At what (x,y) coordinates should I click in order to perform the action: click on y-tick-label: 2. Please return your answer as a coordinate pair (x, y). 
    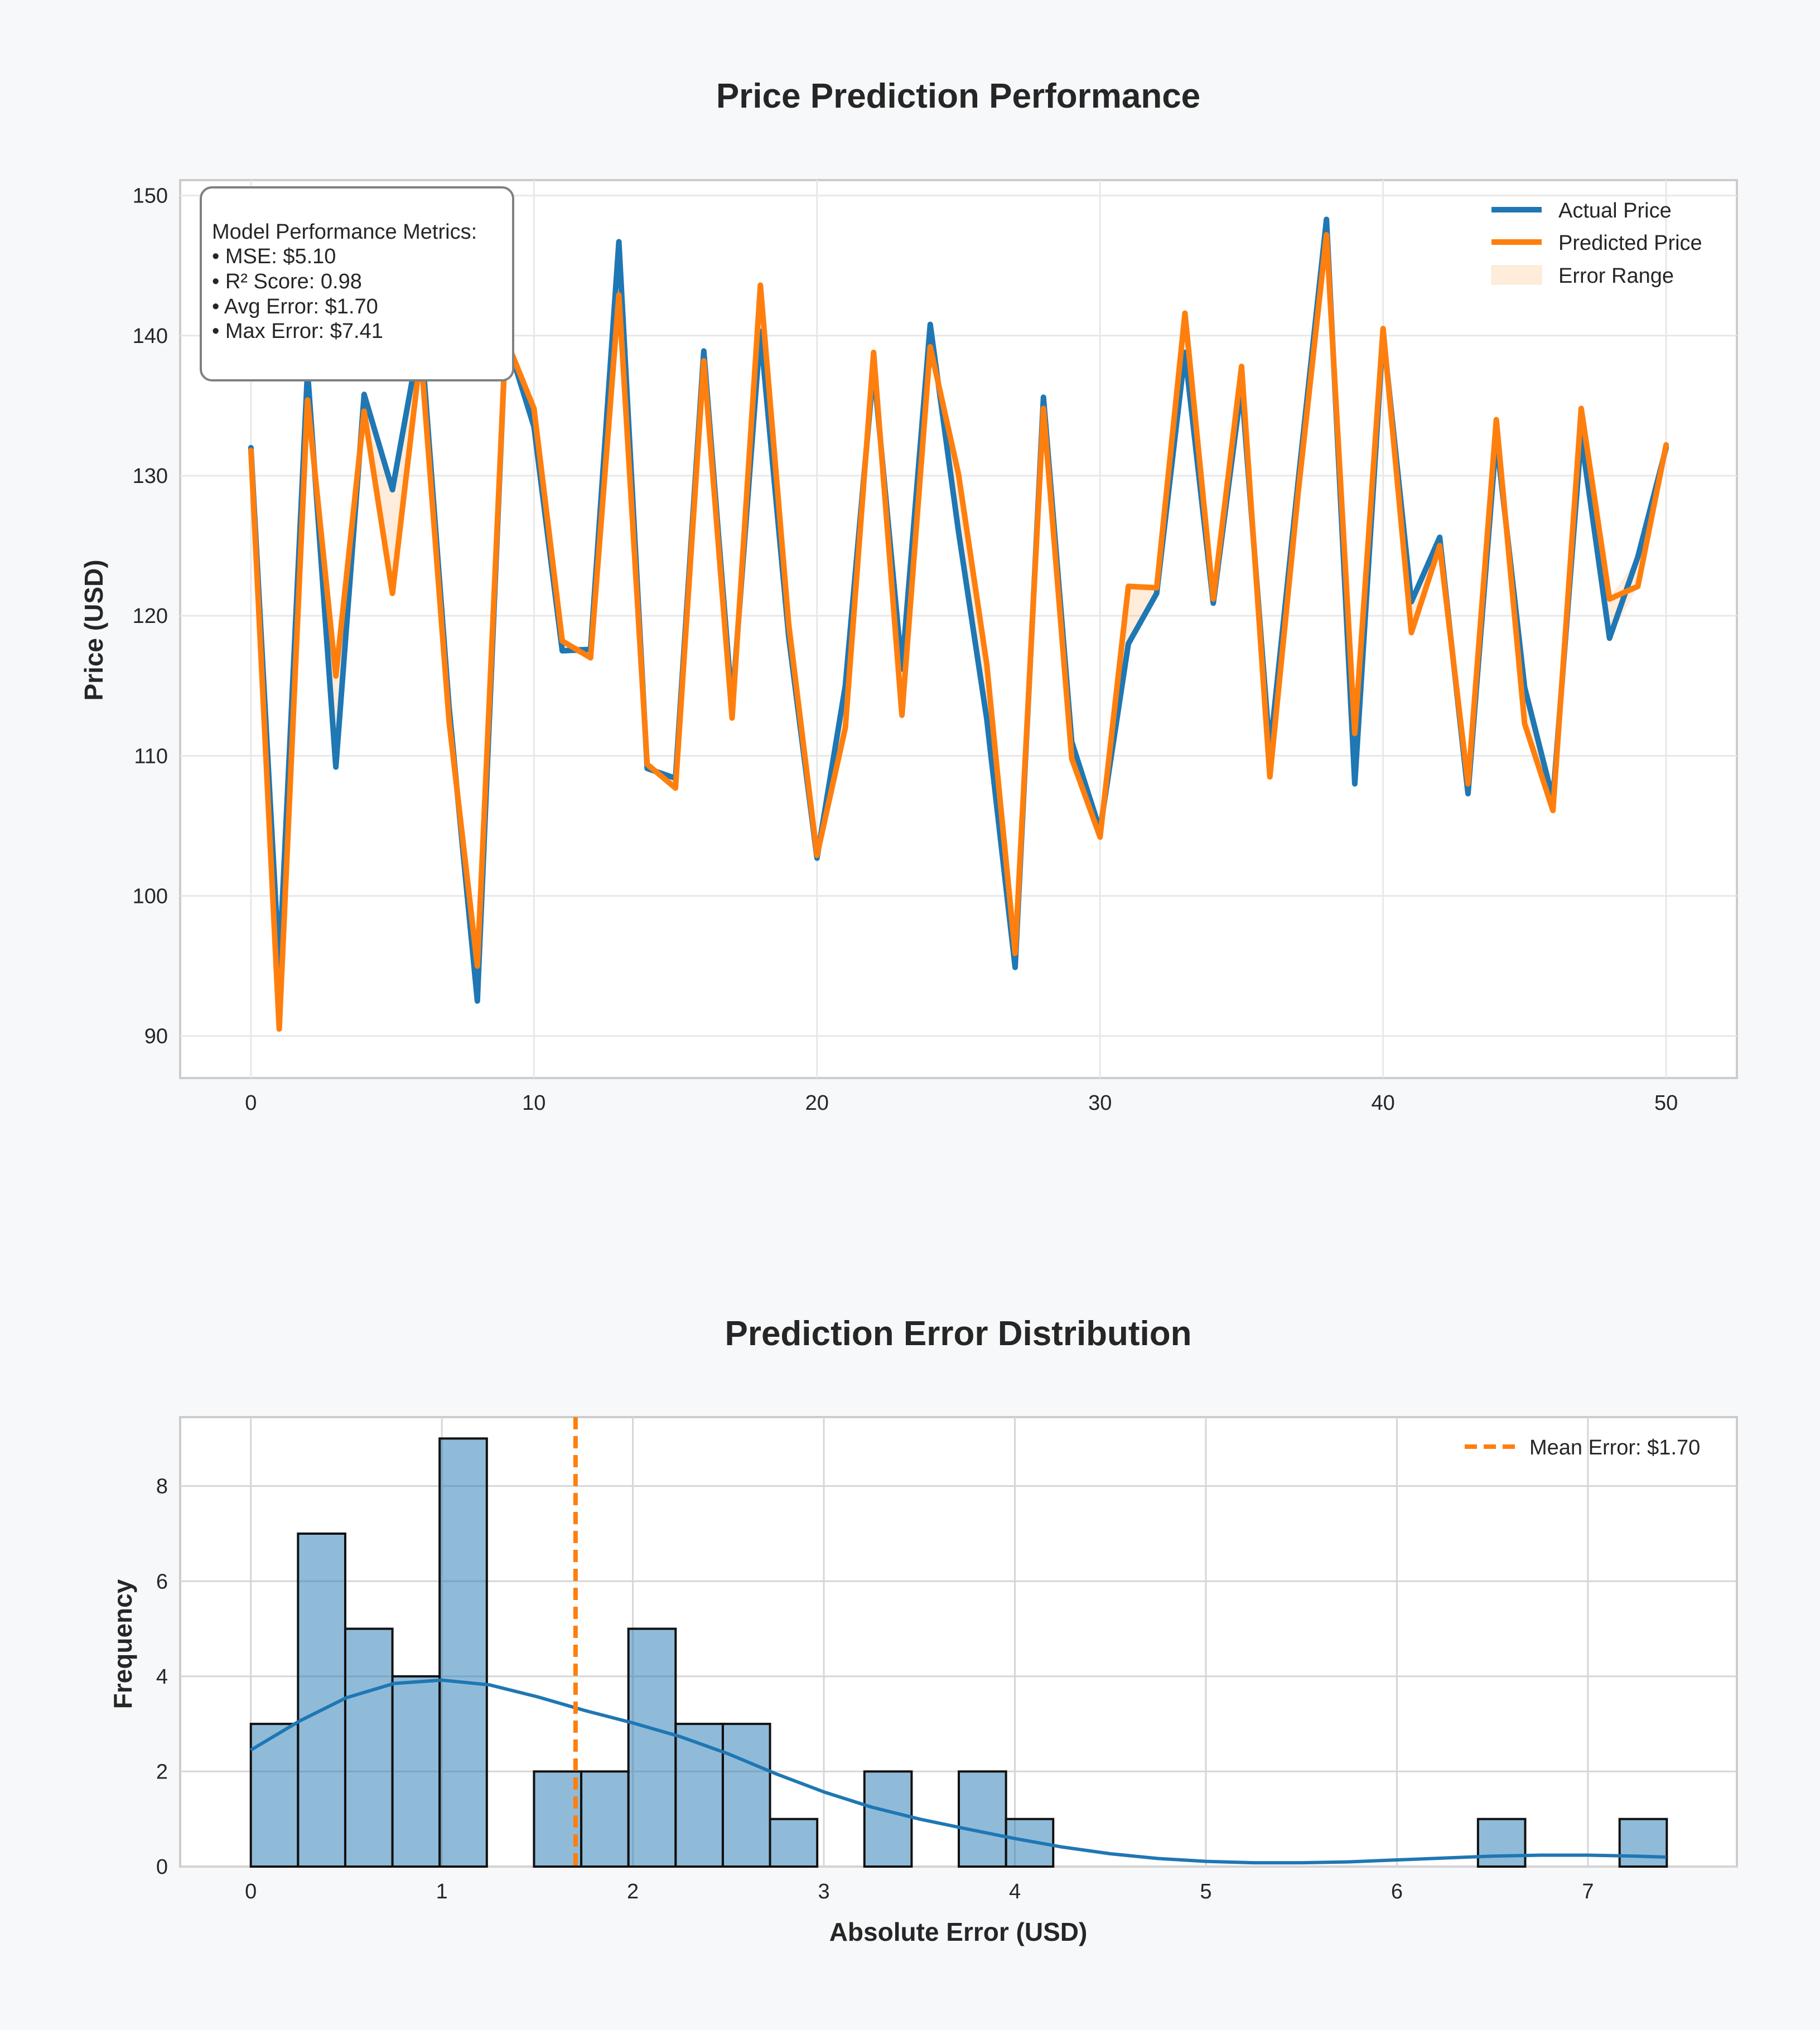
    Looking at the image, I should click on (162, 1772).